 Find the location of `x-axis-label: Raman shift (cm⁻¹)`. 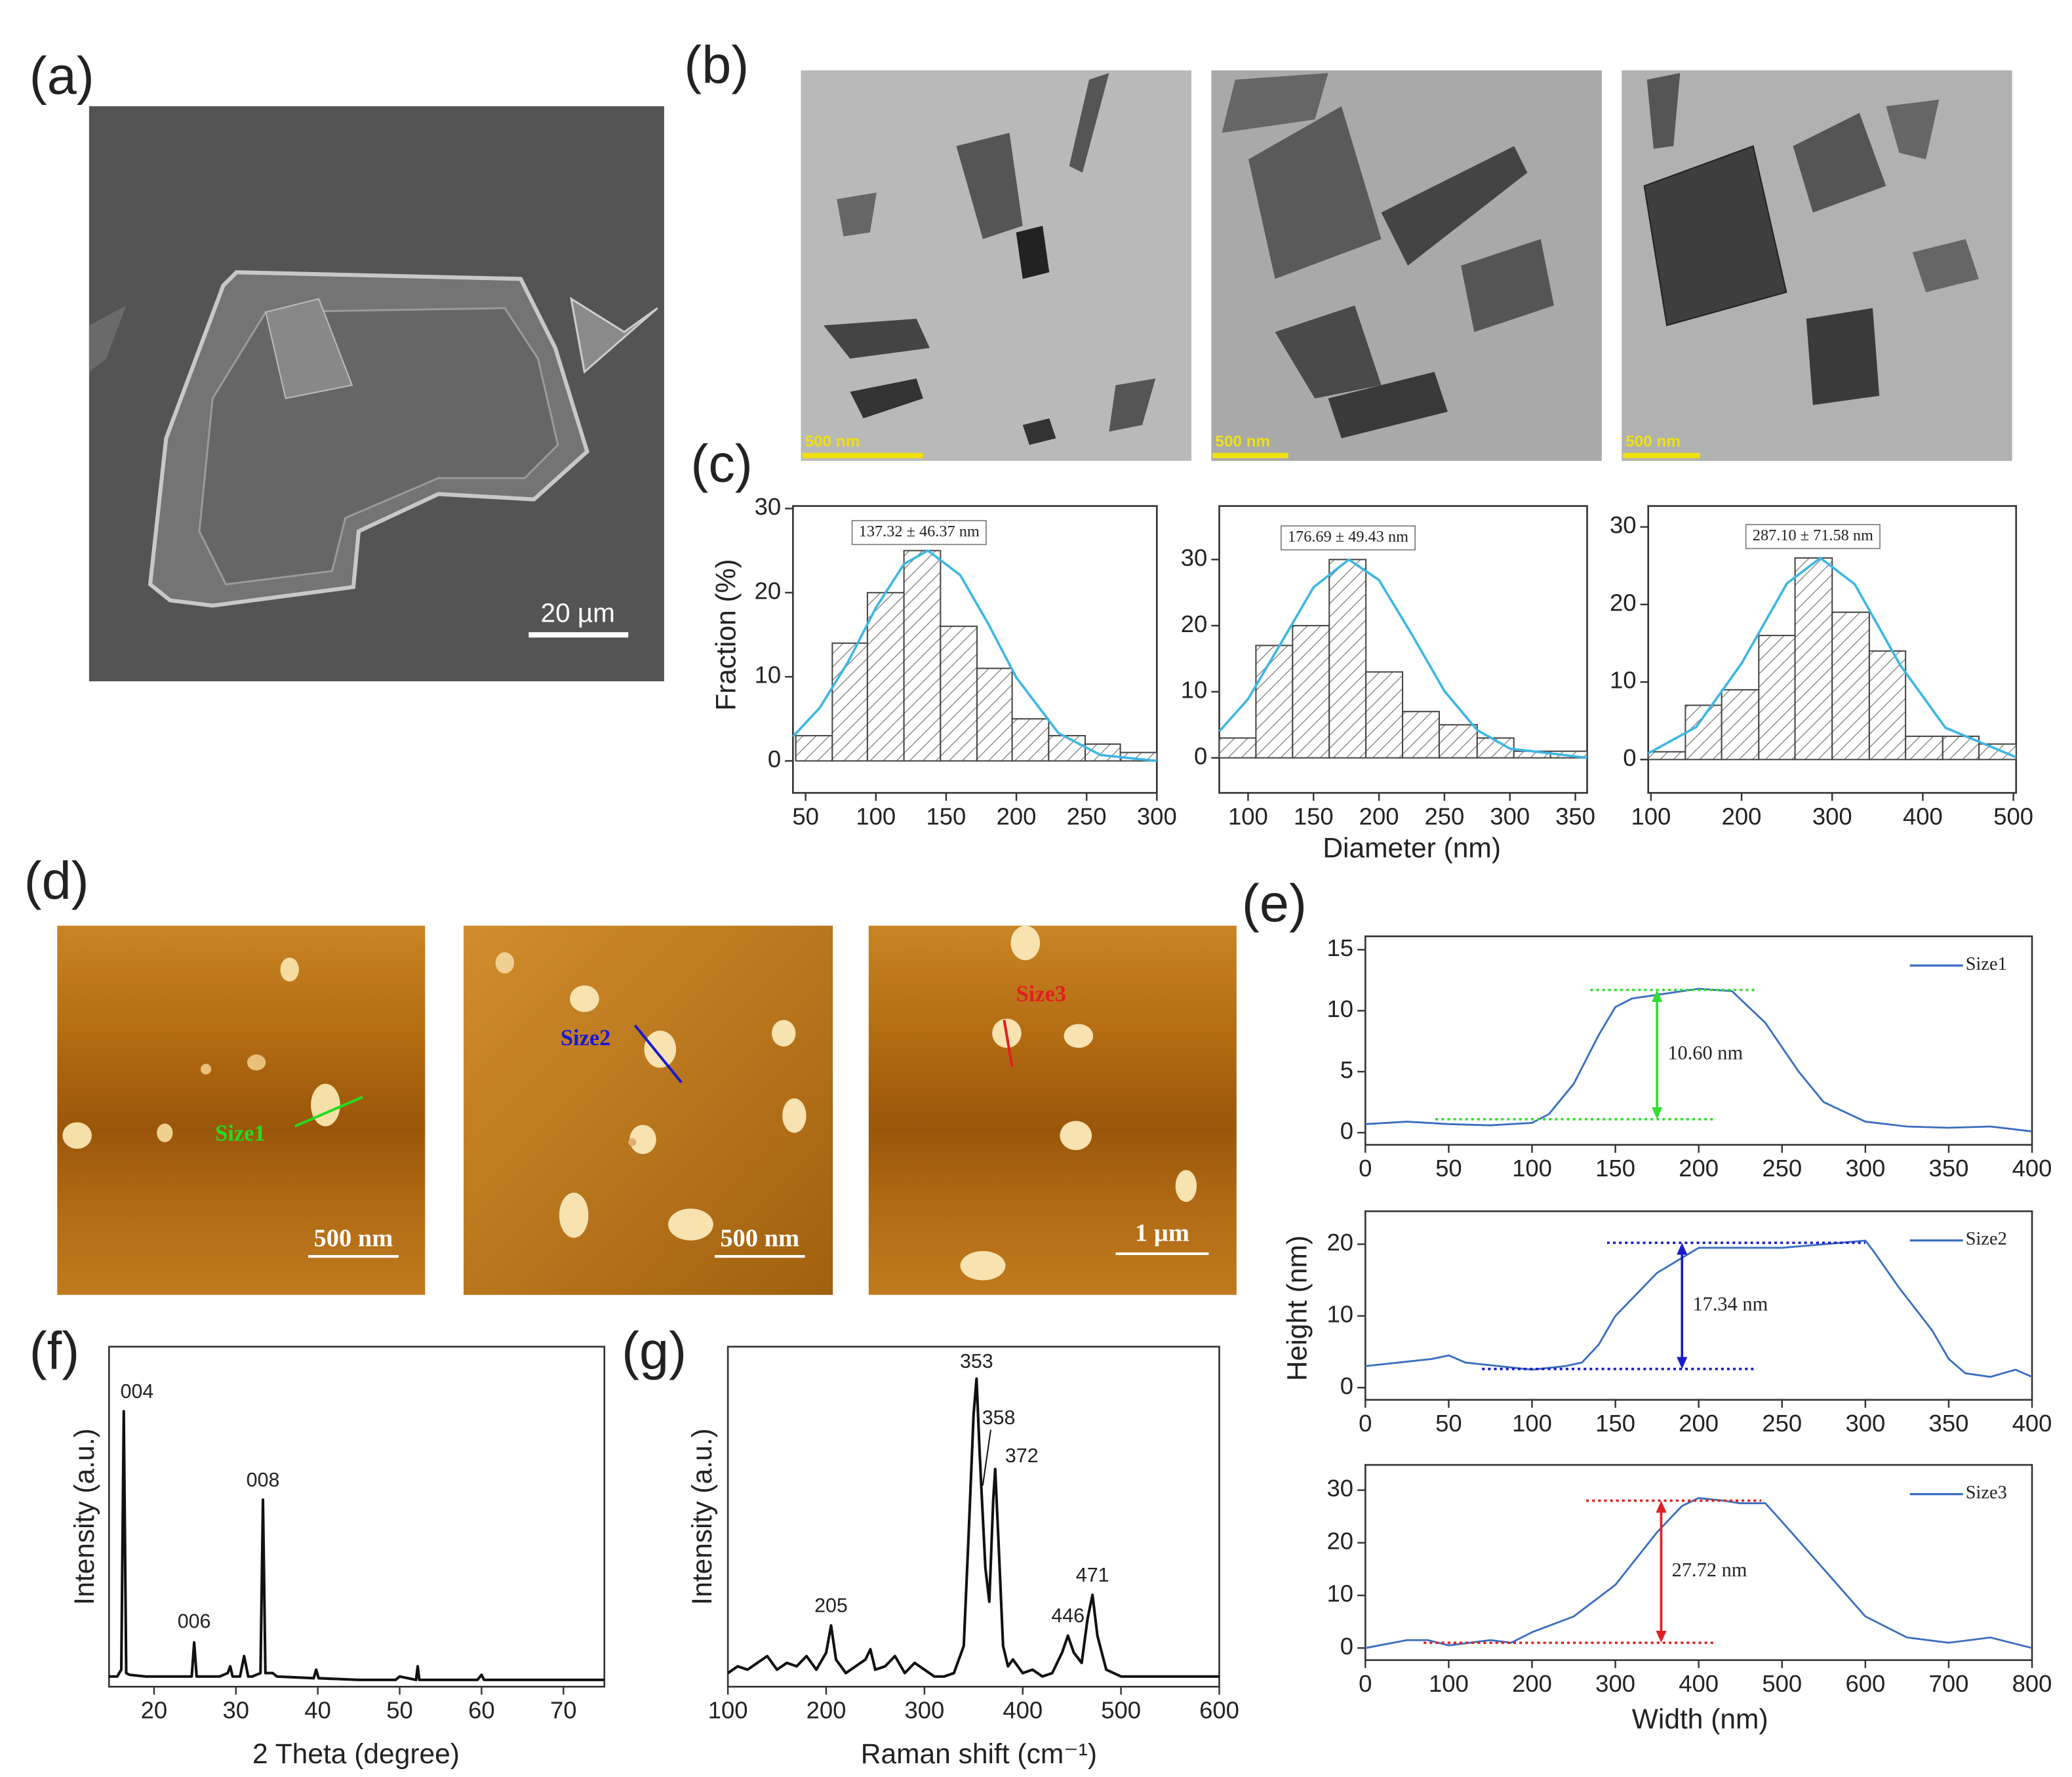

x-axis-label: Raman shift (cm⁻¹) is located at coordinates (979, 1754).